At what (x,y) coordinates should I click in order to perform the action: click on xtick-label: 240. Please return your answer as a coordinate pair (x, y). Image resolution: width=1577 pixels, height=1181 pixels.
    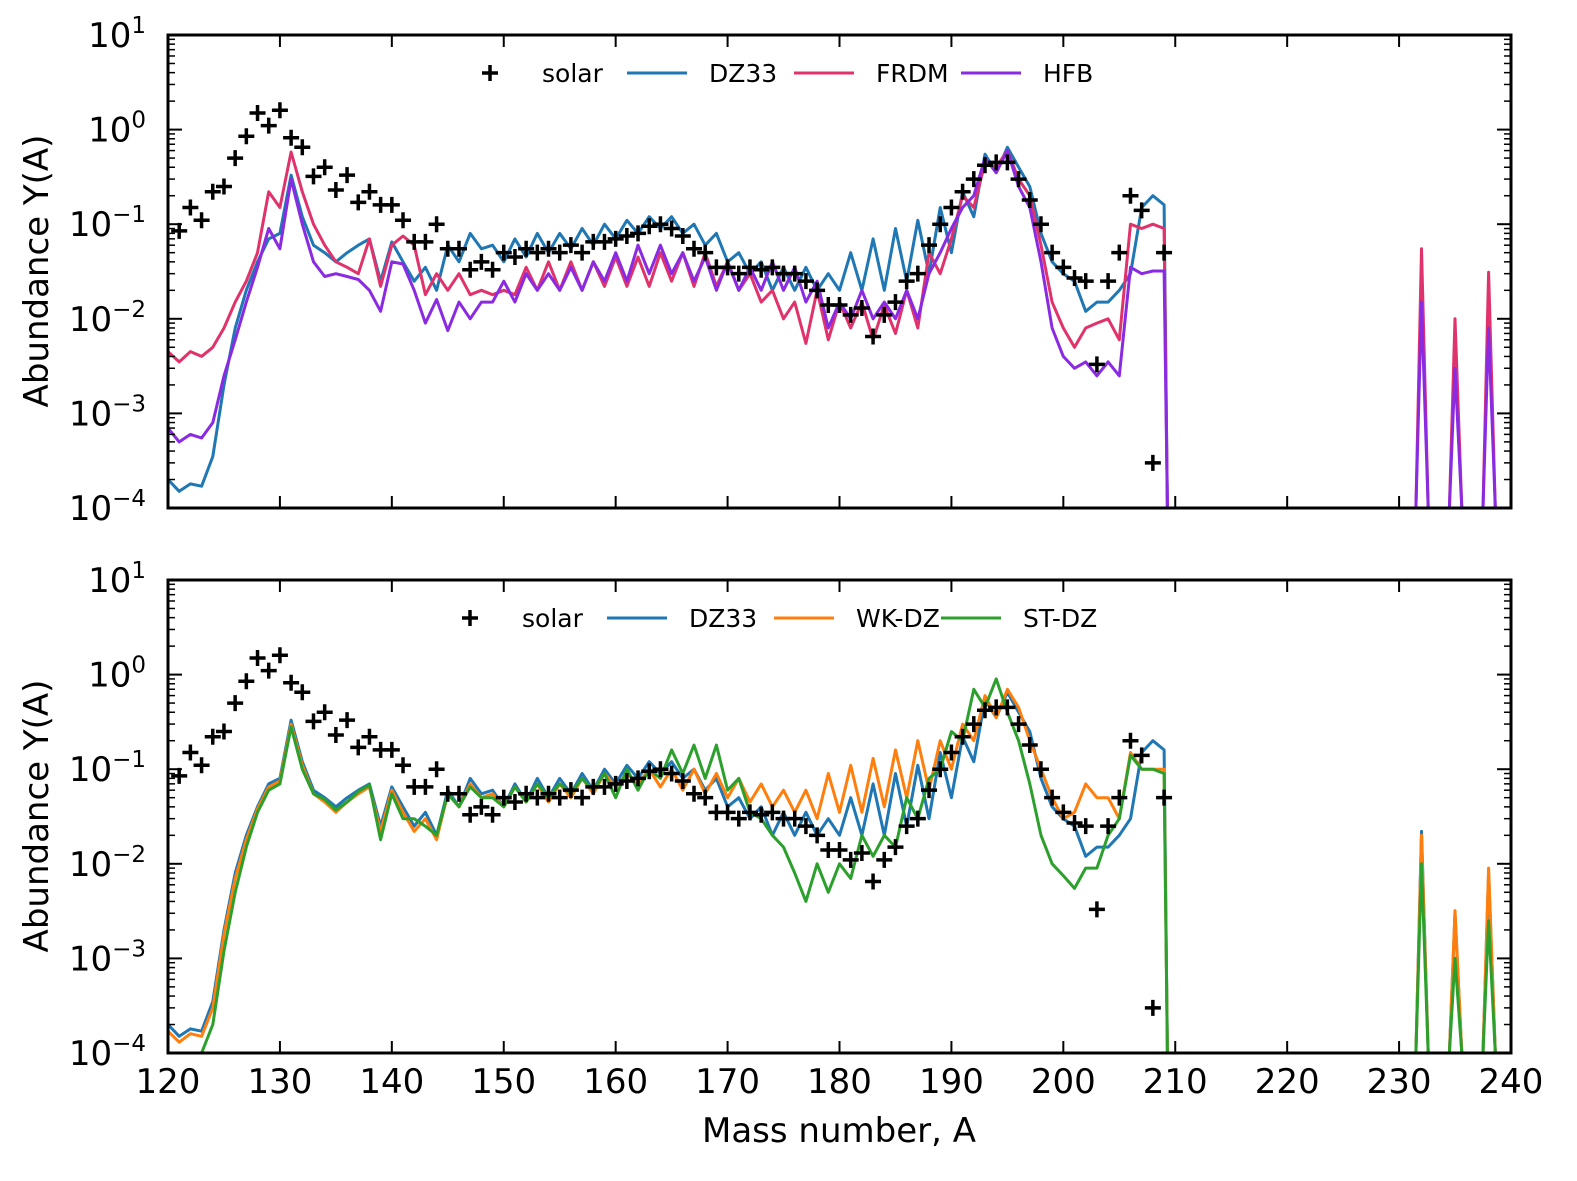
    Looking at the image, I should click on (1511, 1082).